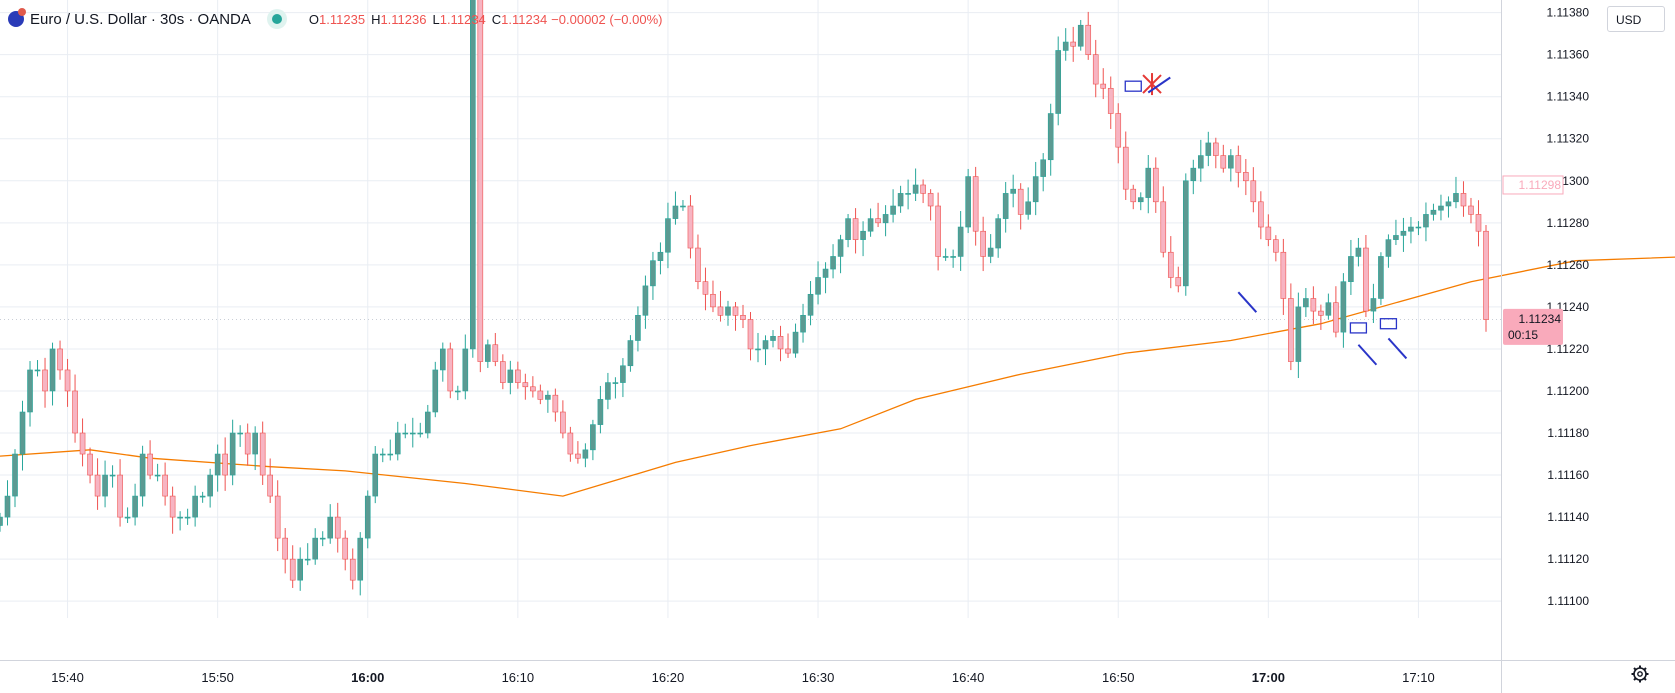 The image size is (1675, 693). I want to click on low-label: L, so click(436, 19).